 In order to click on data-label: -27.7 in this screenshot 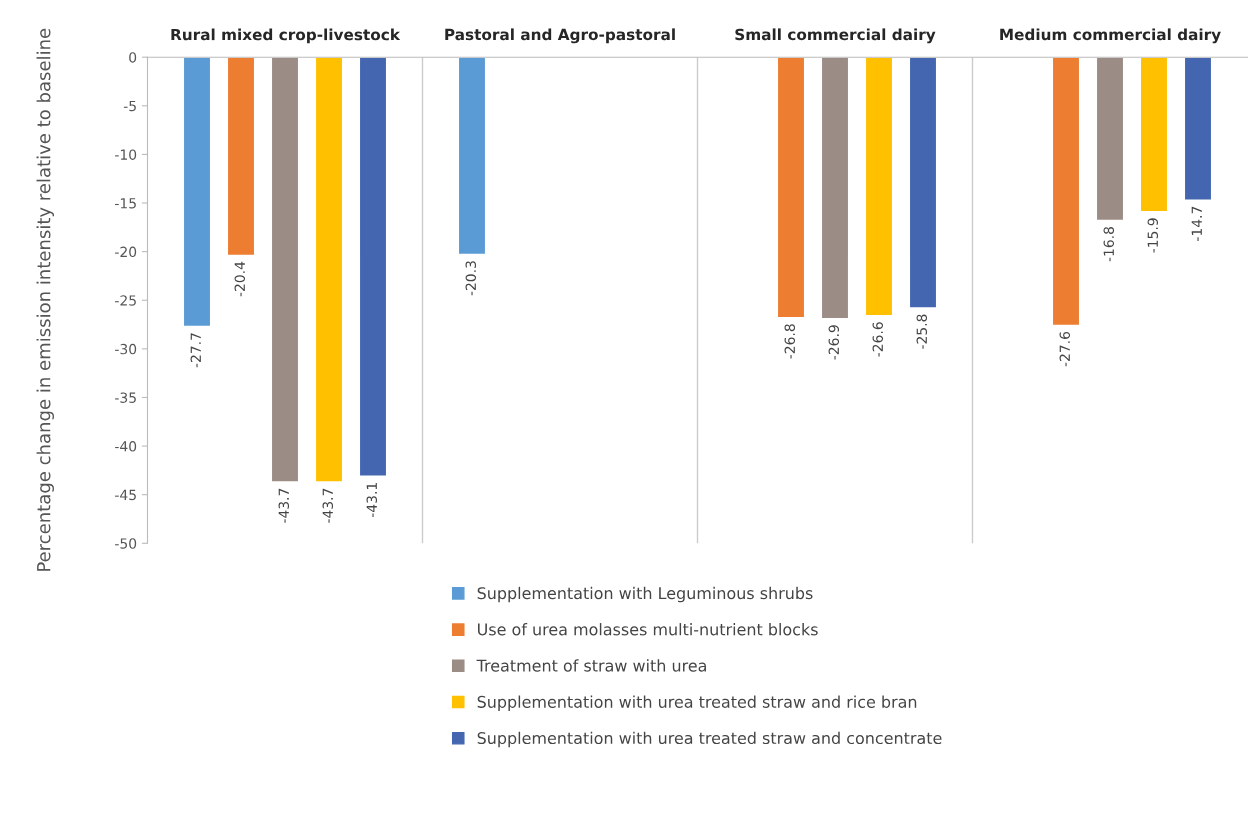, I will do `click(195, 350)`.